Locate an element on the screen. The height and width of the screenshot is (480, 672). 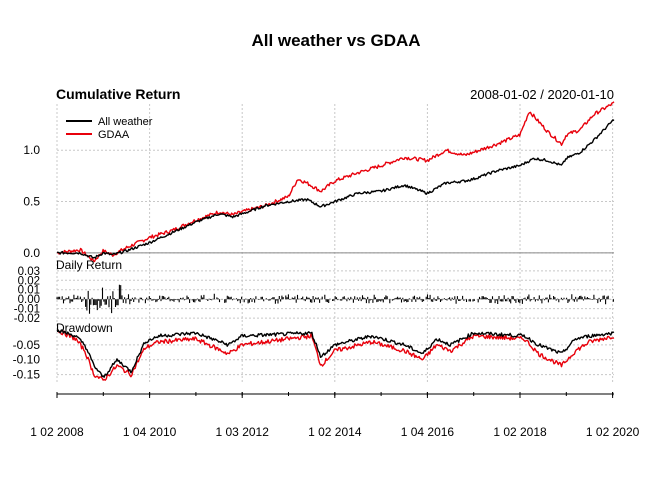
y-tick-label: 0.03 is located at coordinates (29, 272).